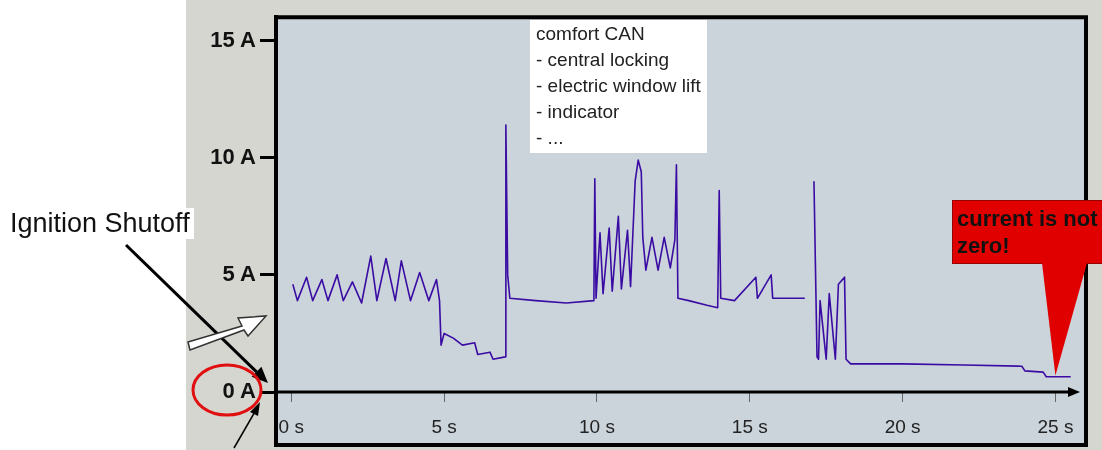 Image resolution: width=1102 pixels, height=450 pixels. Describe the element at coordinates (239, 391) in the screenshot. I see `y-tick-label: 0 A` at that location.